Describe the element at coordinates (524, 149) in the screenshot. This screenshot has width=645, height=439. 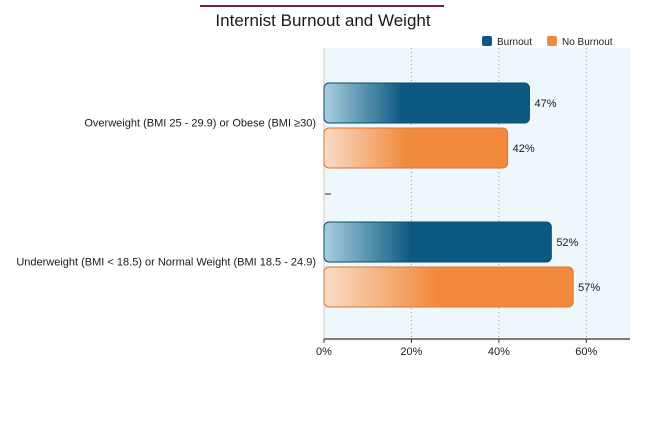
I see `data-label-no-burnout: 42%` at that location.